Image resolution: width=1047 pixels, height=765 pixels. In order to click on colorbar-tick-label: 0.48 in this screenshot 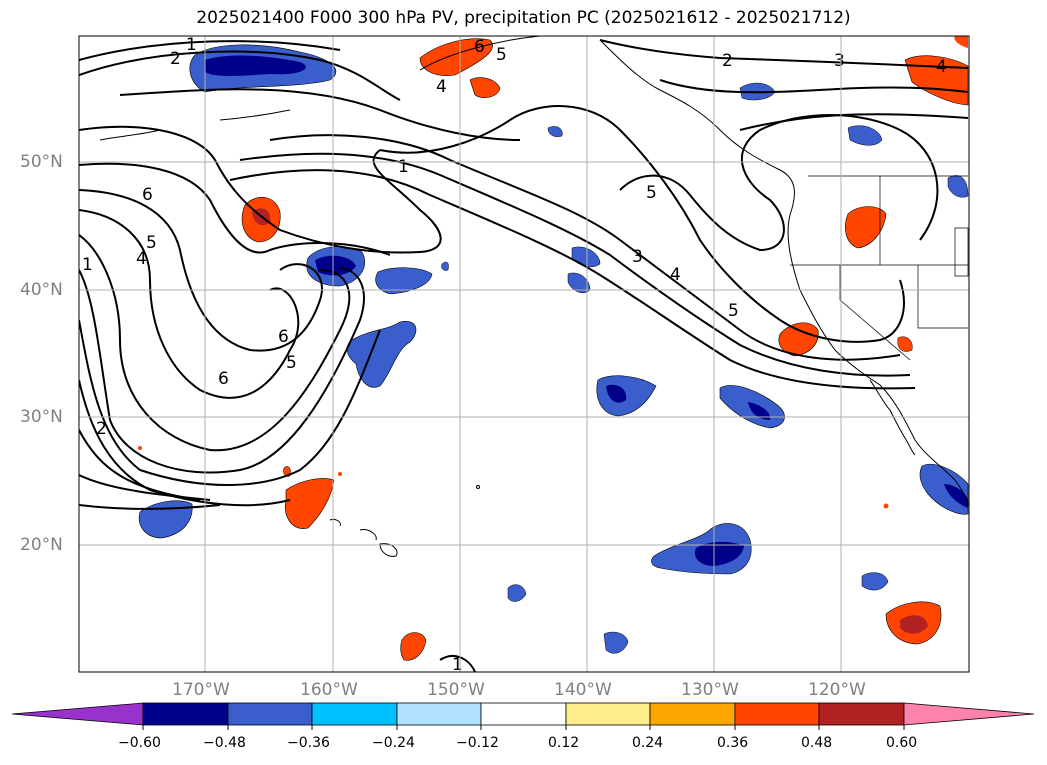, I will do `click(817, 743)`.